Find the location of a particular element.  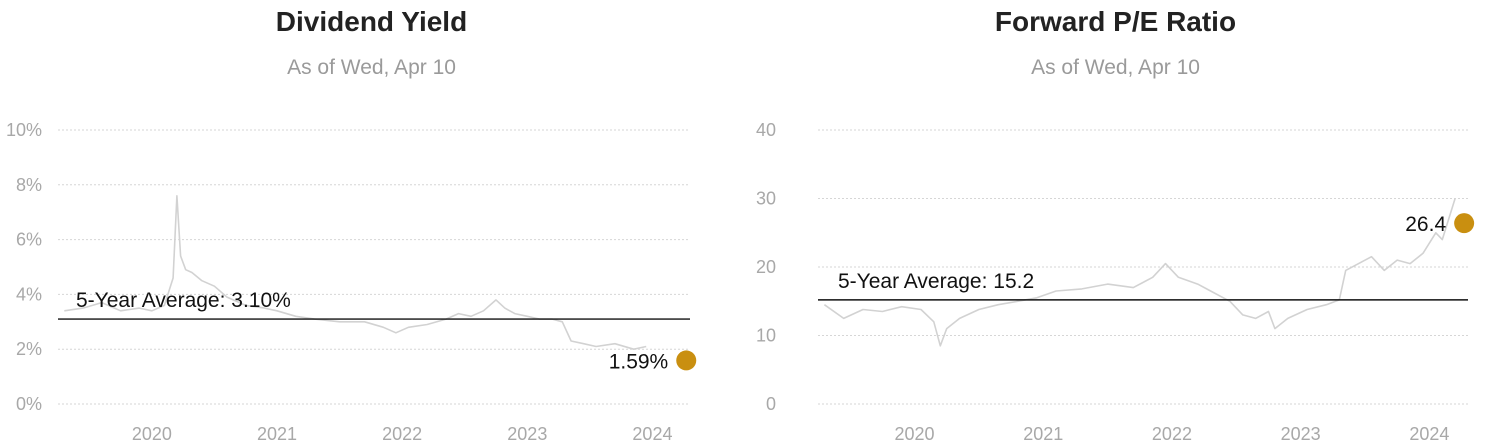

chart-title: Forward P/E Ratio is located at coordinates (1115, 21).